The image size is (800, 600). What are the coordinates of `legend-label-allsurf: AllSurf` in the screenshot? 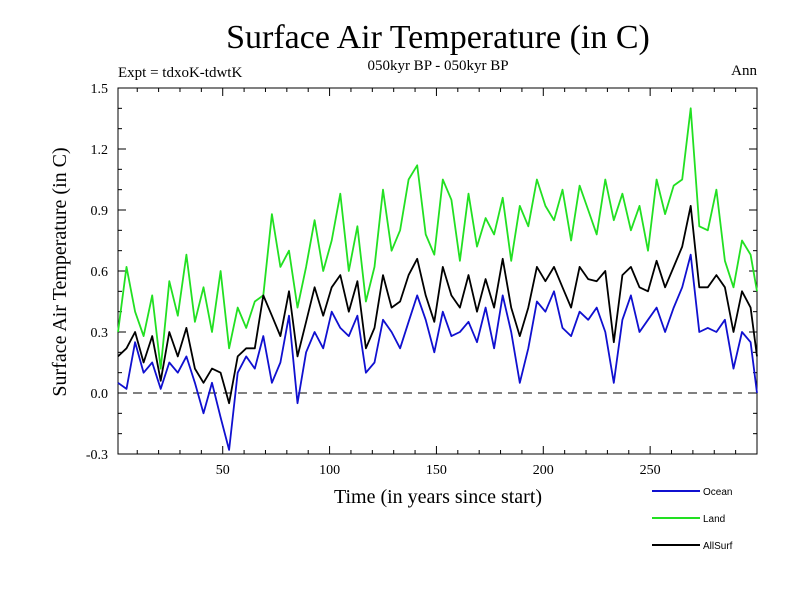 It's located at (718, 546).